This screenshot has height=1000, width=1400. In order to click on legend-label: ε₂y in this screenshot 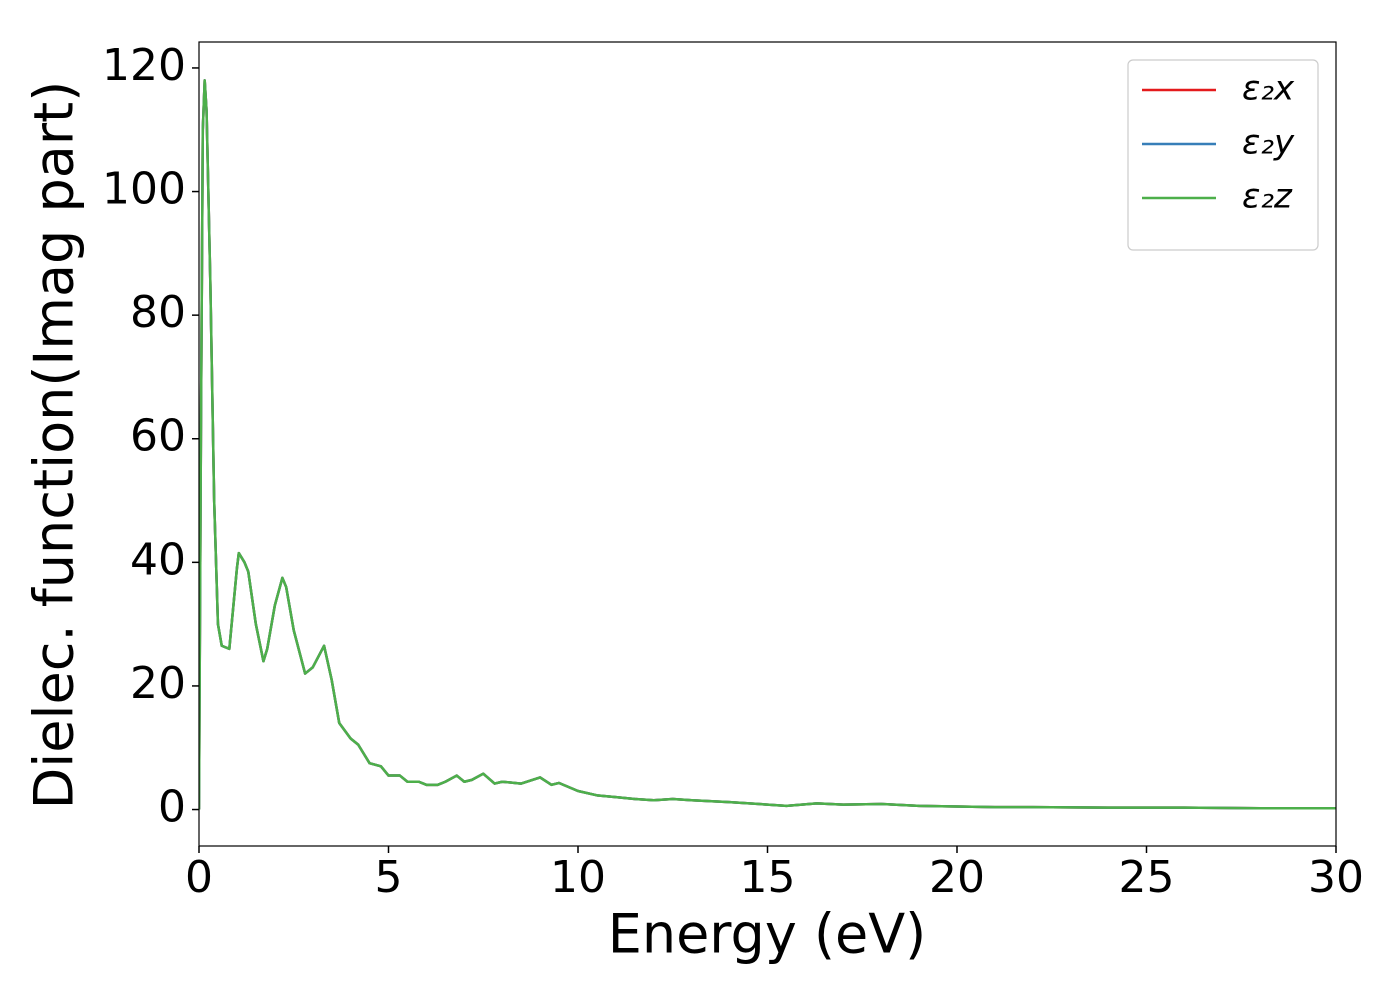, I will do `click(1268, 143)`.